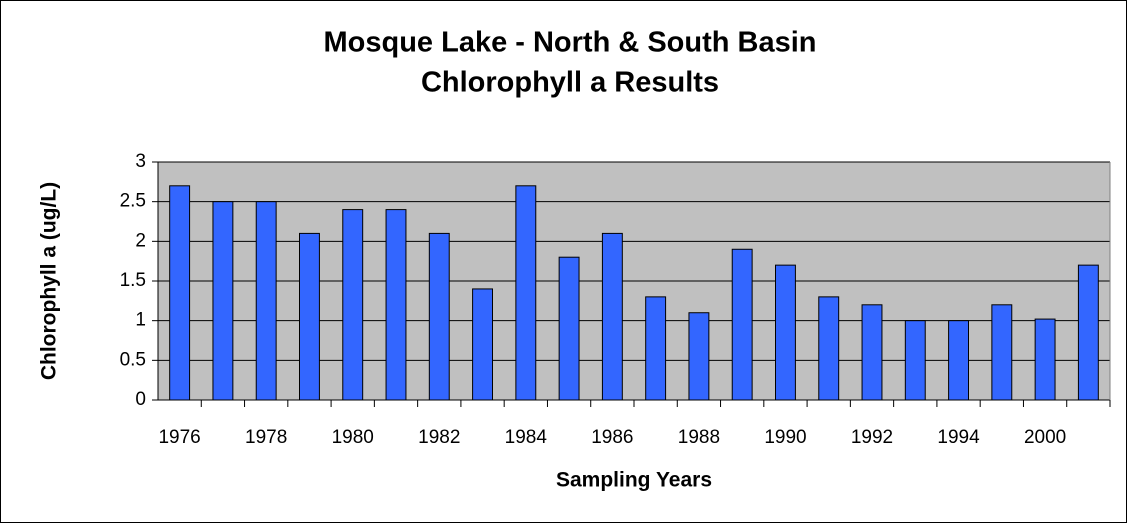  What do you see at coordinates (872, 437) in the screenshot?
I see `x-tick-label: 1992` at bounding box center [872, 437].